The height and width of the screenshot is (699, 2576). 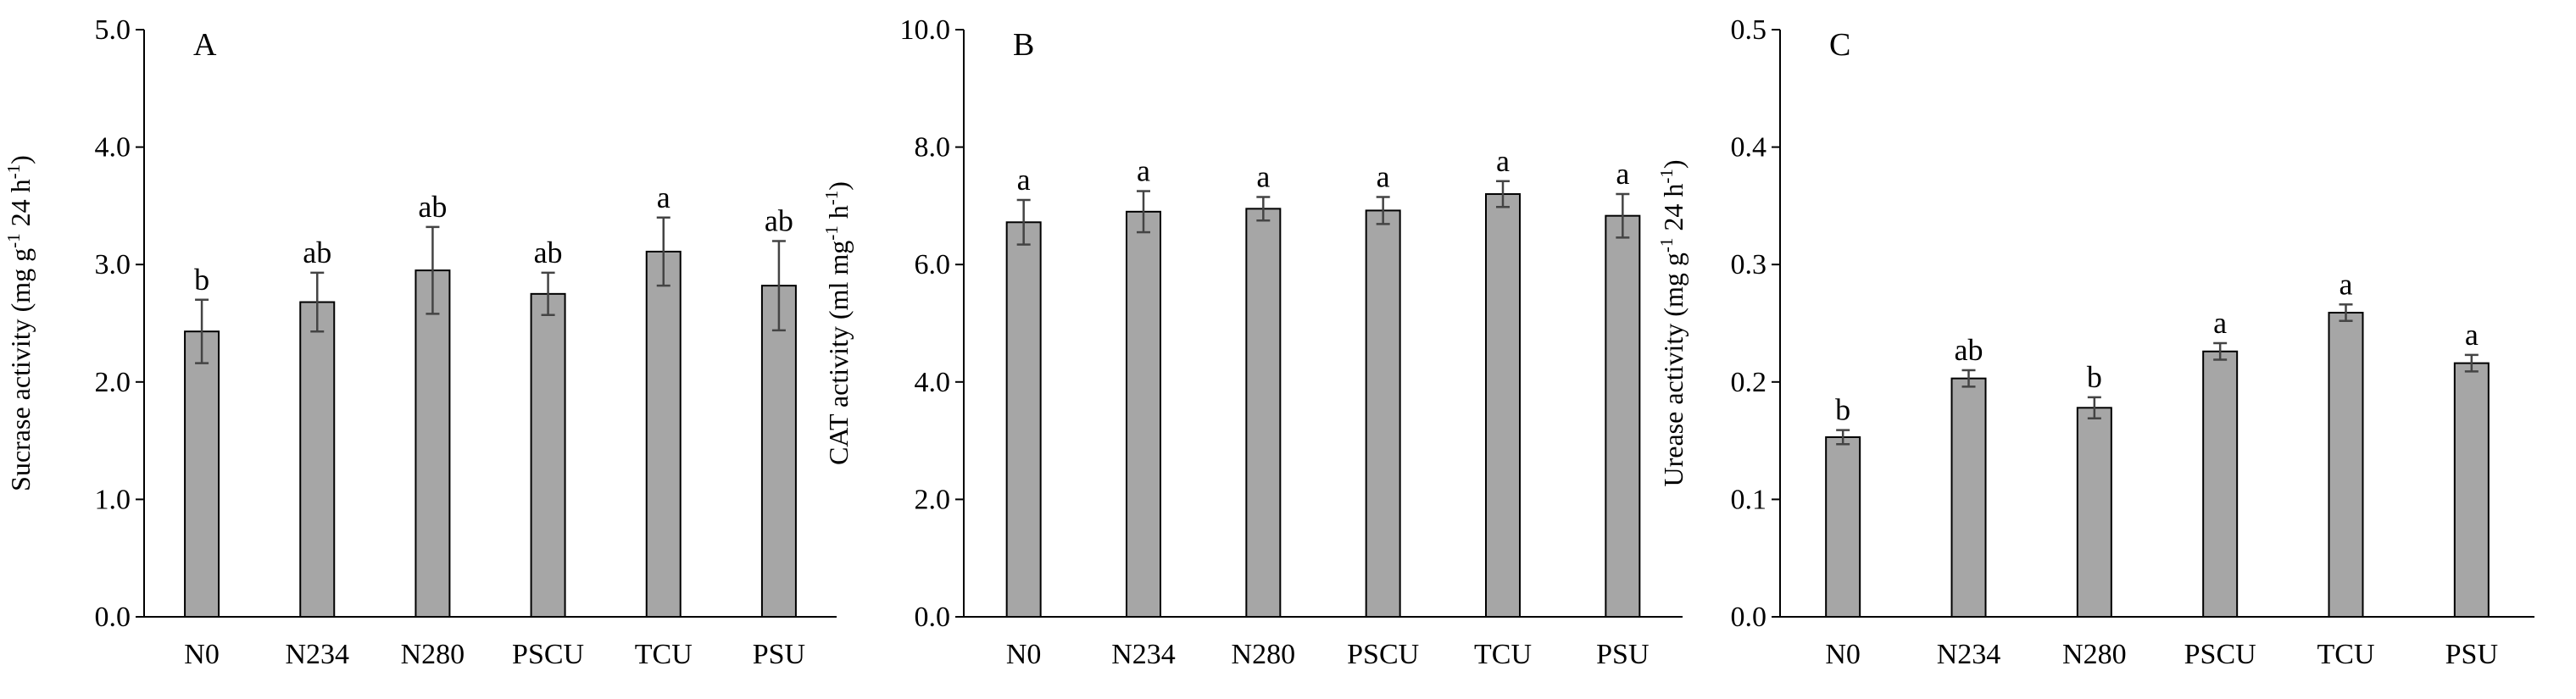 I want to click on y-tick-label: 0.2, so click(x=1749, y=383).